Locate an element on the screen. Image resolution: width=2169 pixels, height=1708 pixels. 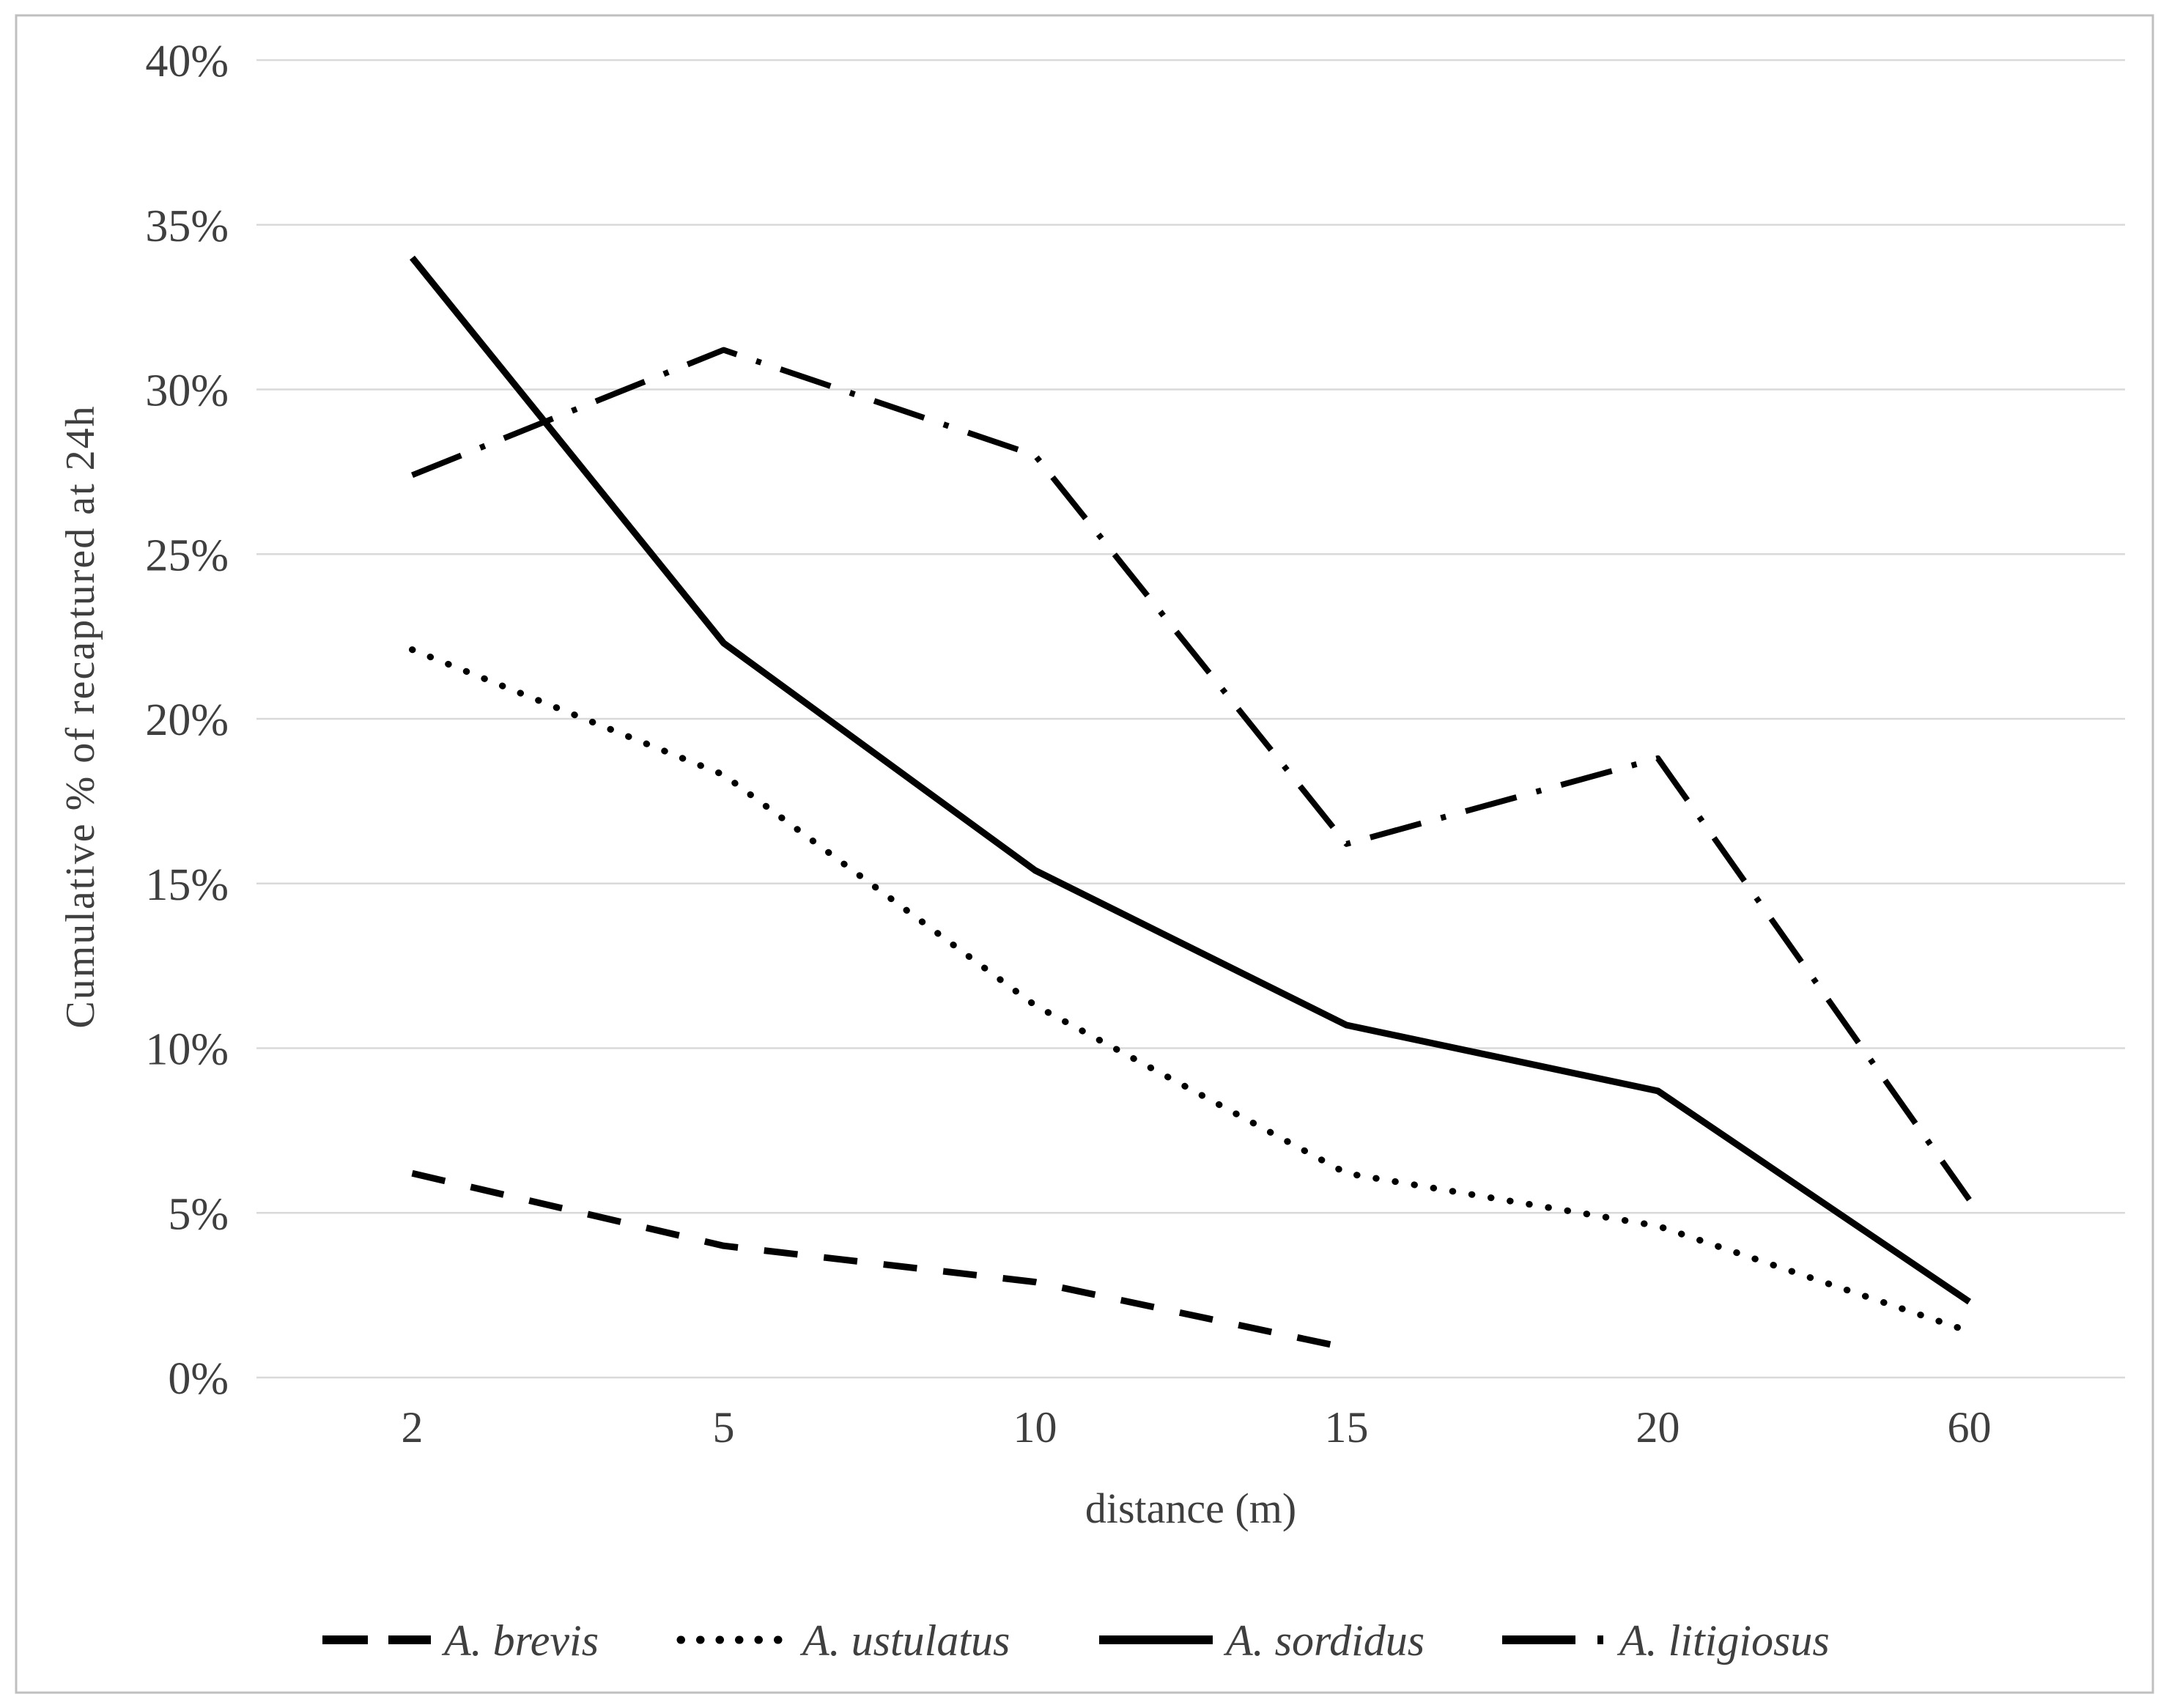
y-tick-label: 20% is located at coordinates (187, 720).